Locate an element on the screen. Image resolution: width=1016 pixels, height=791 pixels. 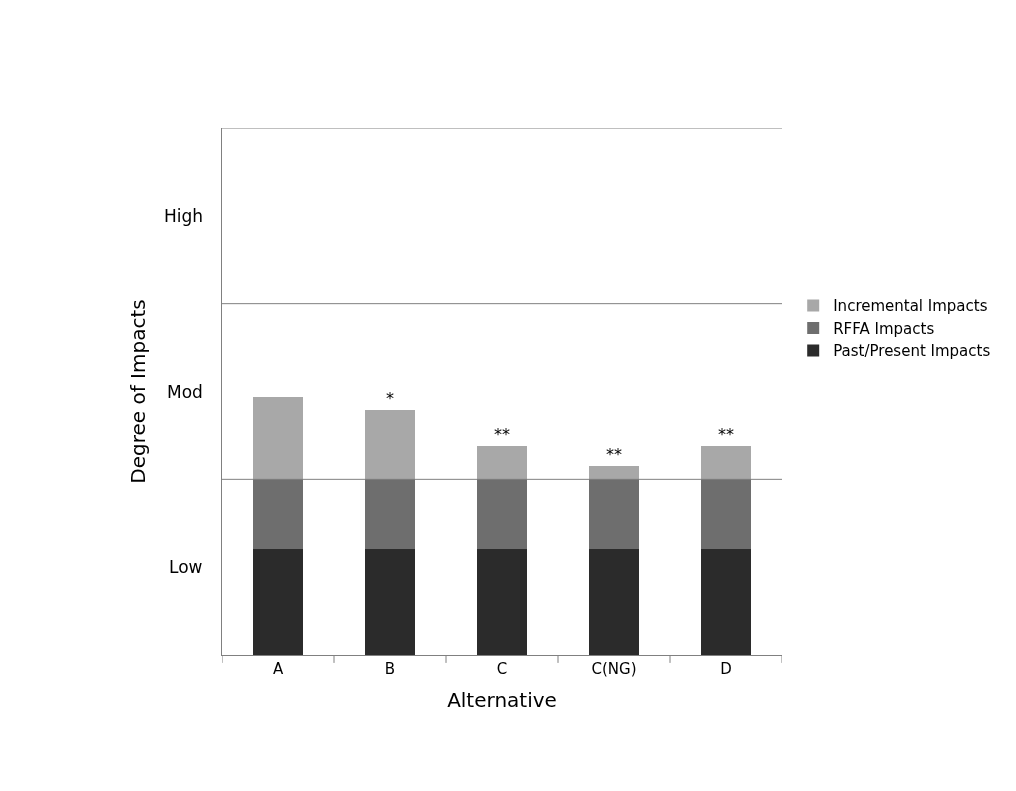
x-tick-label: C(NG) is located at coordinates (614, 669).